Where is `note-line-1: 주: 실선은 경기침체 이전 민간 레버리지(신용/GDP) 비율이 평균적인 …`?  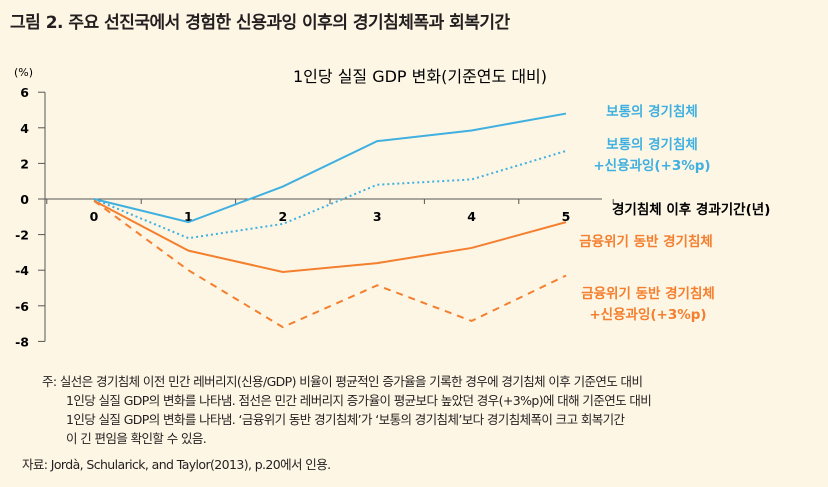
note-line-1: 주: 실선은 경기침체 이전 민간 레버리지(신용/GDP) 비율이 평균적인 … is located at coordinates (342, 381).